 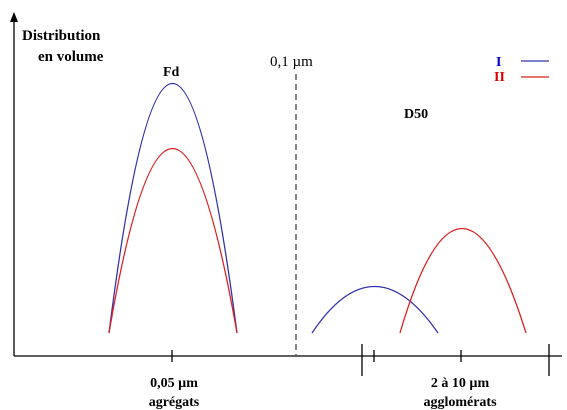 I want to click on y-axis-arrow, so click(x=14, y=17).